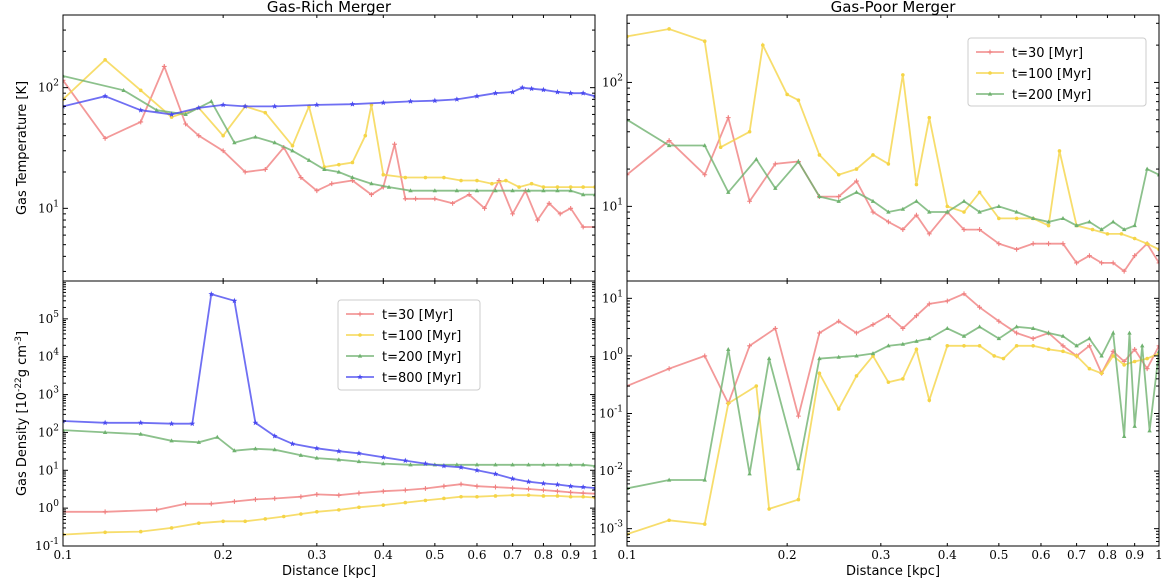 This screenshot has width=1172, height=582. What do you see at coordinates (48, 507) in the screenshot?
I see `y-tick-label: 10⁰` at bounding box center [48, 507].